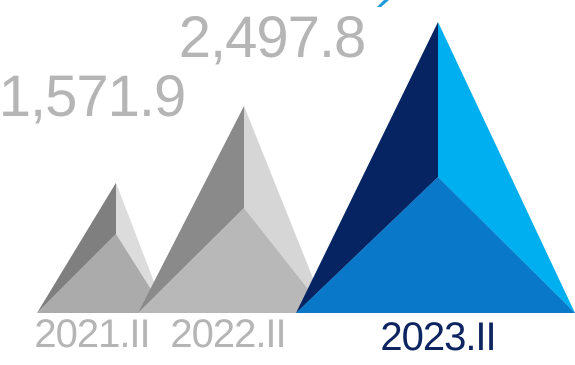 The width and height of the screenshot is (575, 365). What do you see at coordinates (272, 37) in the screenshot?
I see `data-label-2022.II: 2,497.8` at bounding box center [272, 37].